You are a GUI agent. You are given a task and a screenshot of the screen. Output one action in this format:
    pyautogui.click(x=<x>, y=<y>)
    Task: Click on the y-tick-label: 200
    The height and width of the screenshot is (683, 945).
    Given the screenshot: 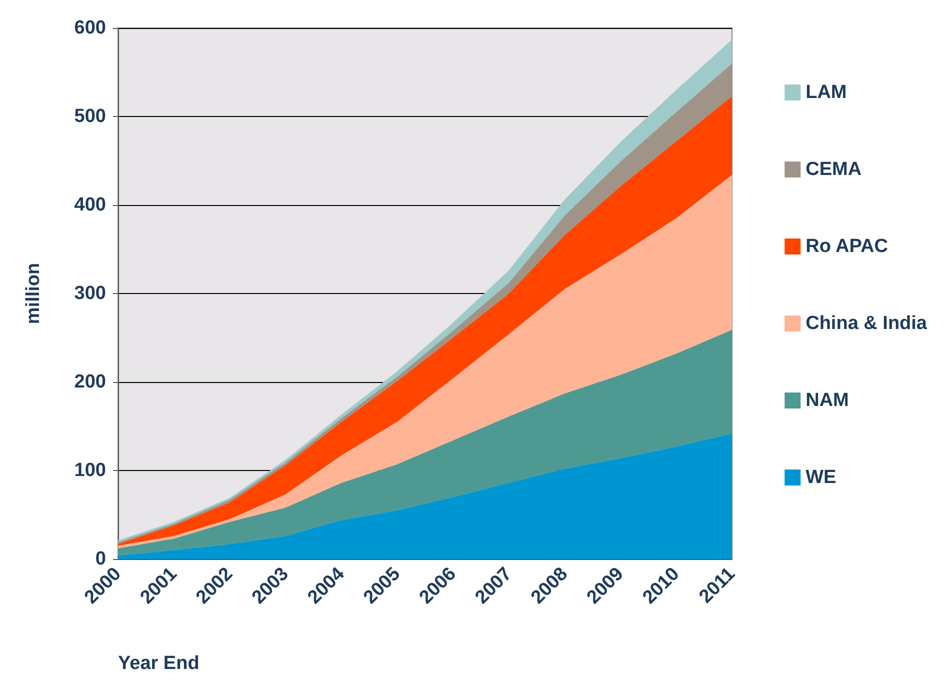 What is the action you would take?
    pyautogui.click(x=90, y=382)
    